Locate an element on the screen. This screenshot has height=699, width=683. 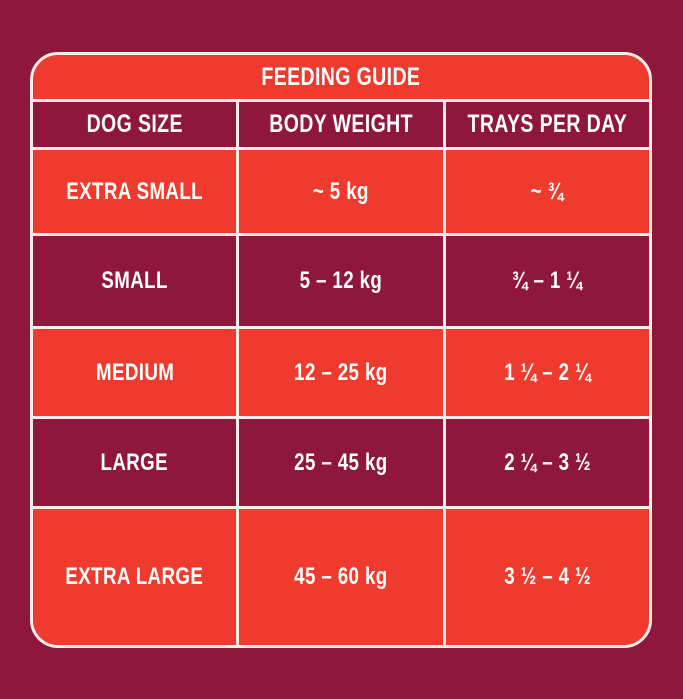
cell-medium-trays-per-day: 1 ¼ – 2 ¼ is located at coordinates (547, 372).